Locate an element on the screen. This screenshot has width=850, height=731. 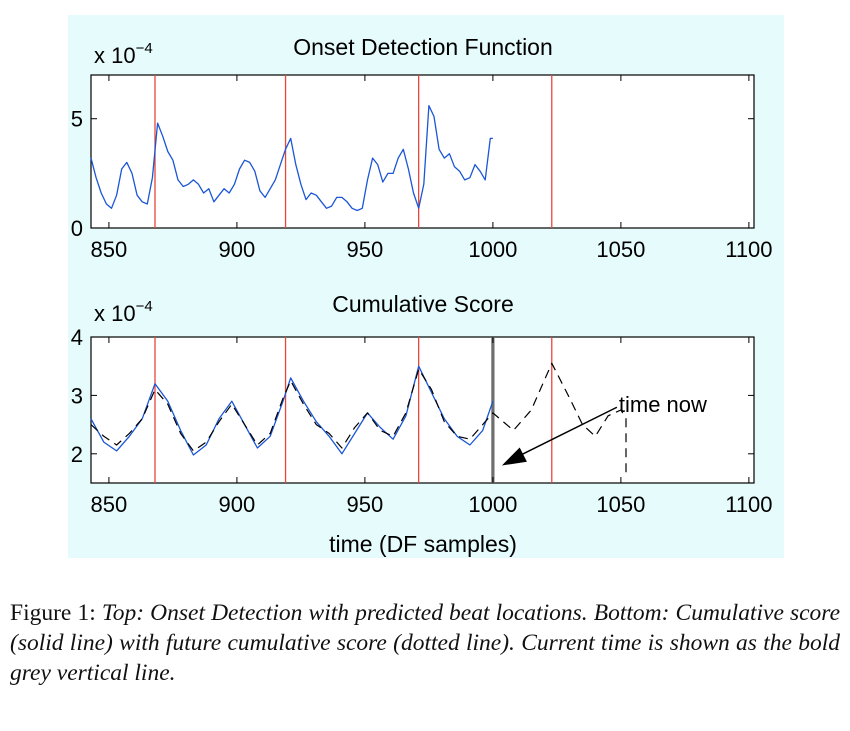
annotation-arrow is located at coordinates (564, 433).